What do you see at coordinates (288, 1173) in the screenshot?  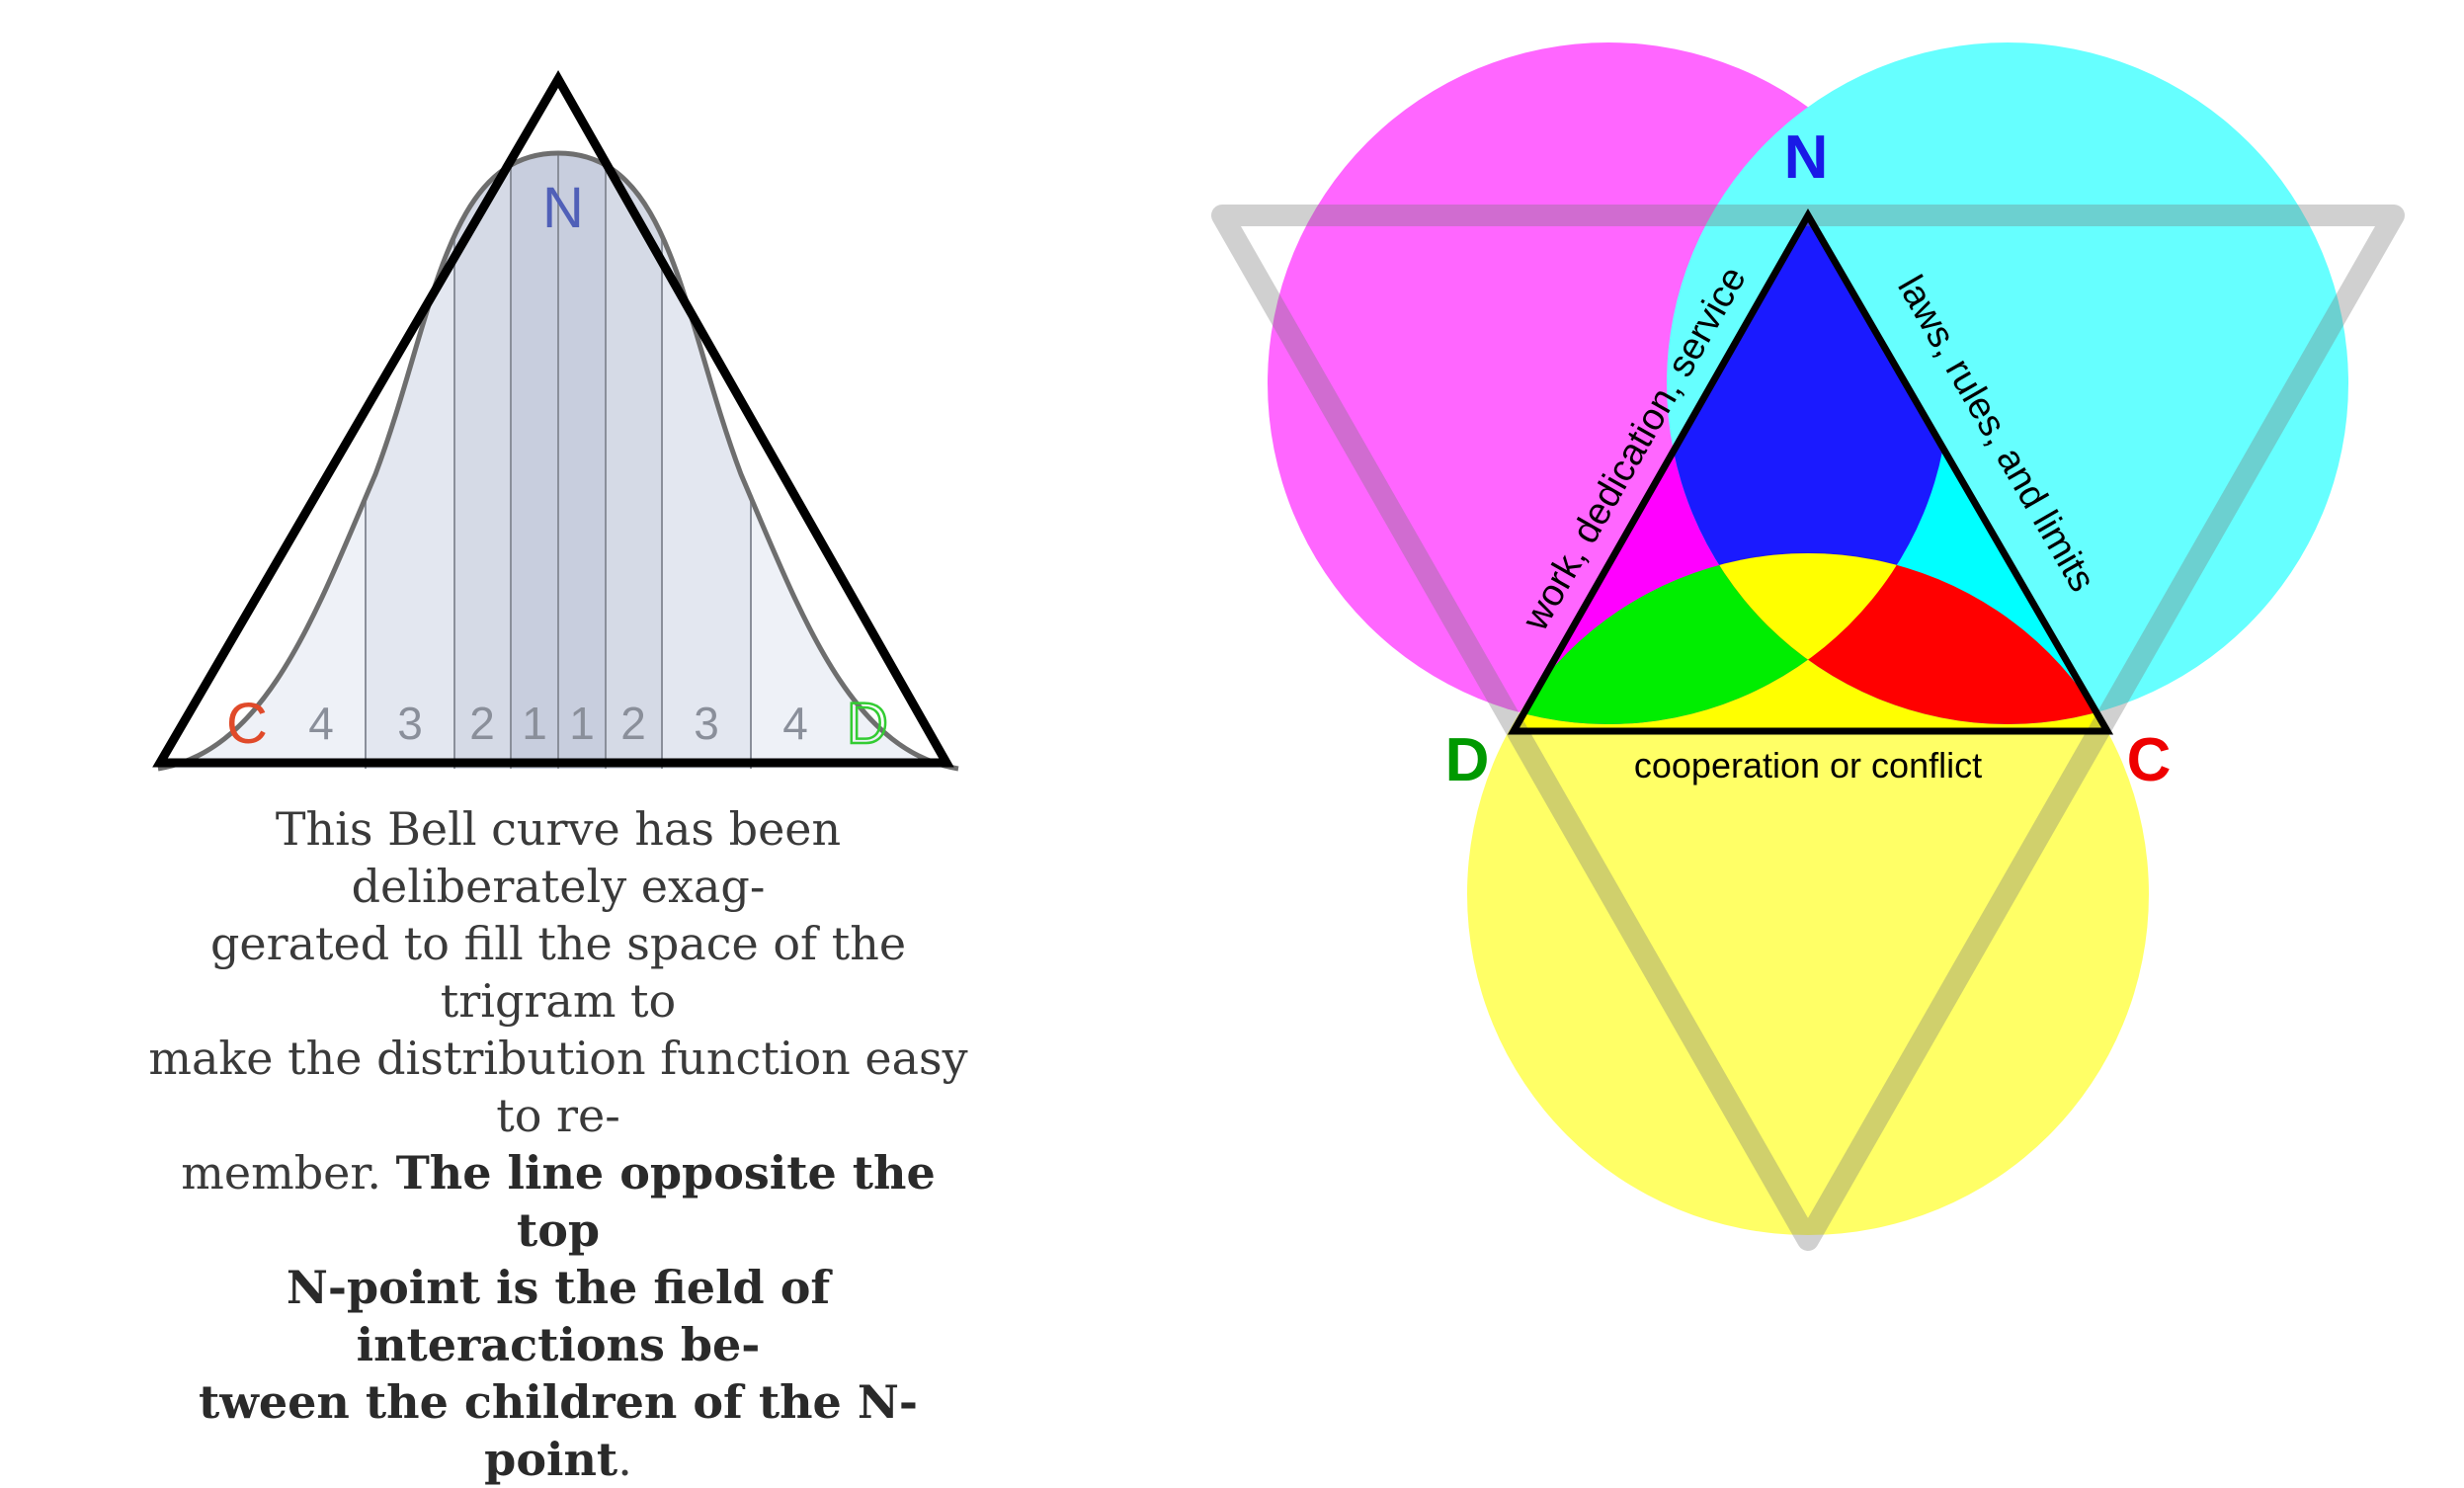 I see `caption-regular-text: member.` at bounding box center [288, 1173].